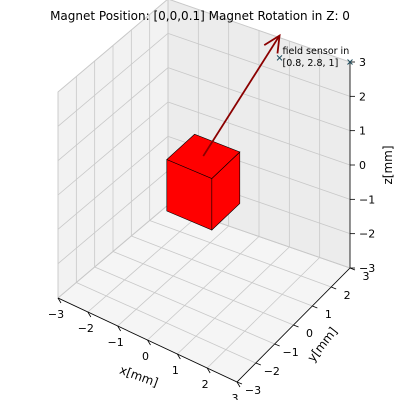 The height and width of the screenshot is (400, 400). Describe the element at coordinates (362, 62) in the screenshot. I see `z-tick-label: 3` at that location.